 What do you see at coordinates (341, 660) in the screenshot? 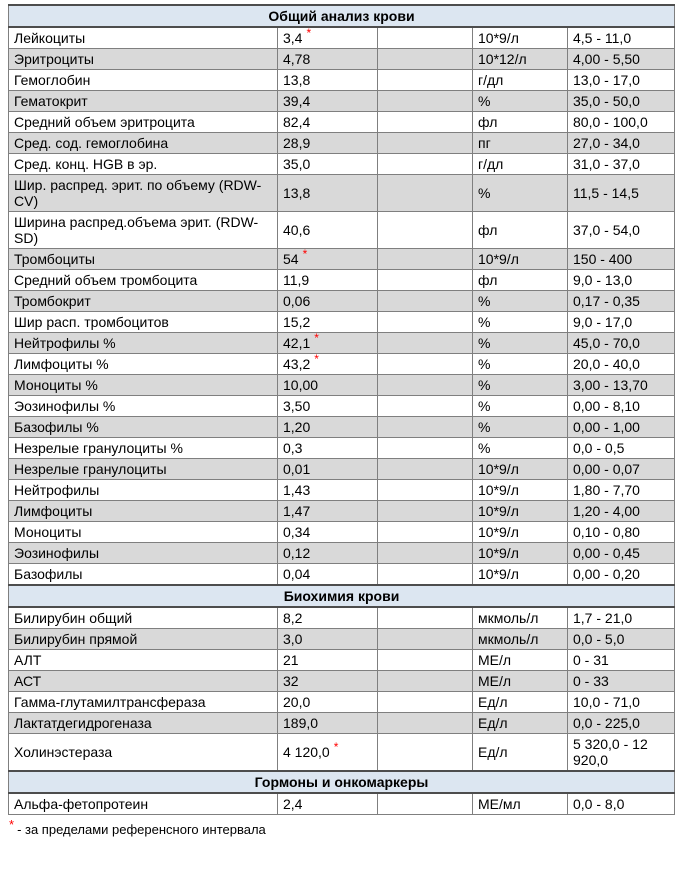
I see `table-row: АЛТ 21 МЕ/л 0 - 31` at bounding box center [341, 660].